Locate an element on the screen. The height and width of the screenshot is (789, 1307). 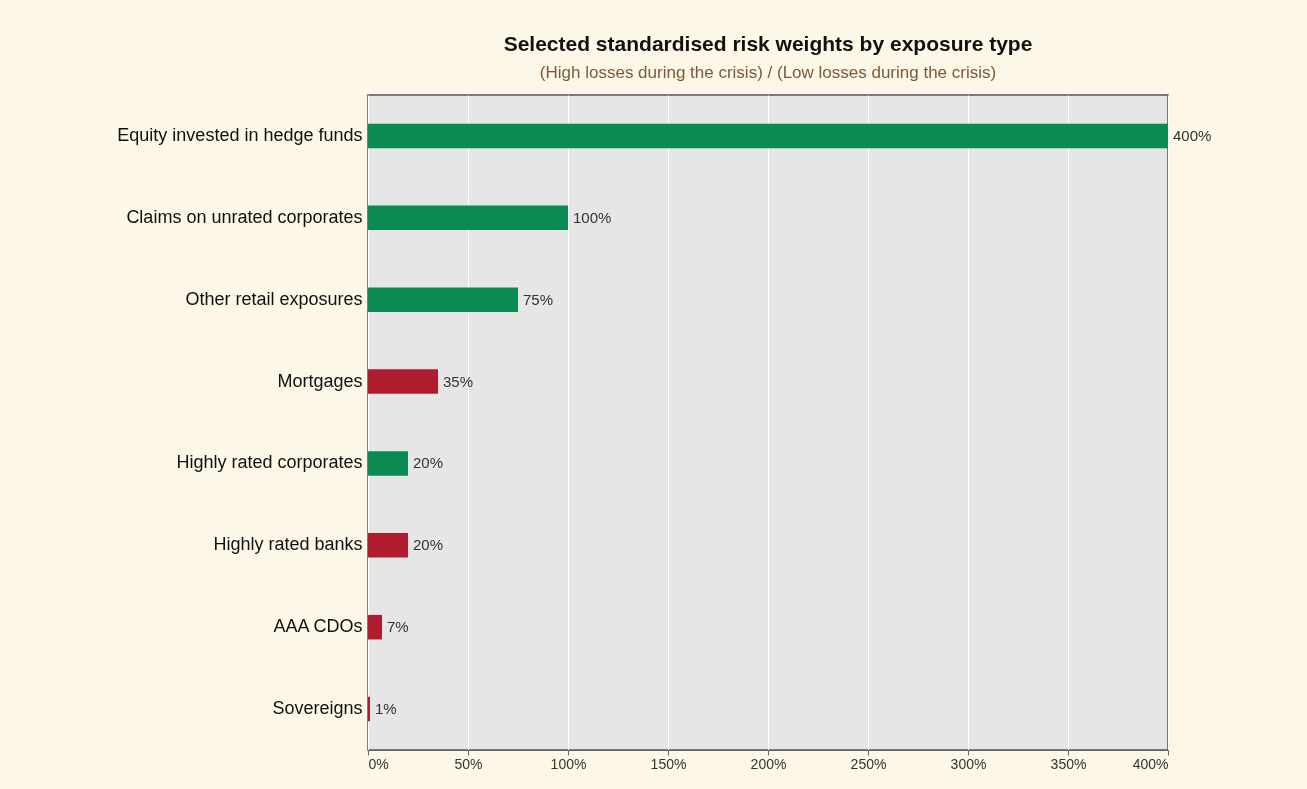
data-label: 75% is located at coordinates (538, 299).